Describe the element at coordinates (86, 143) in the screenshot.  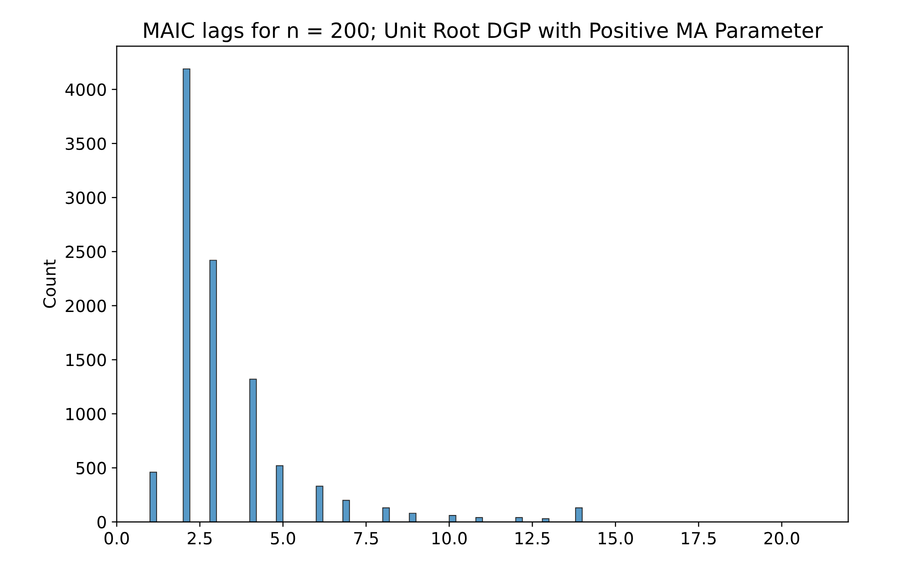
I see `y-tick-label: 3500` at that location.